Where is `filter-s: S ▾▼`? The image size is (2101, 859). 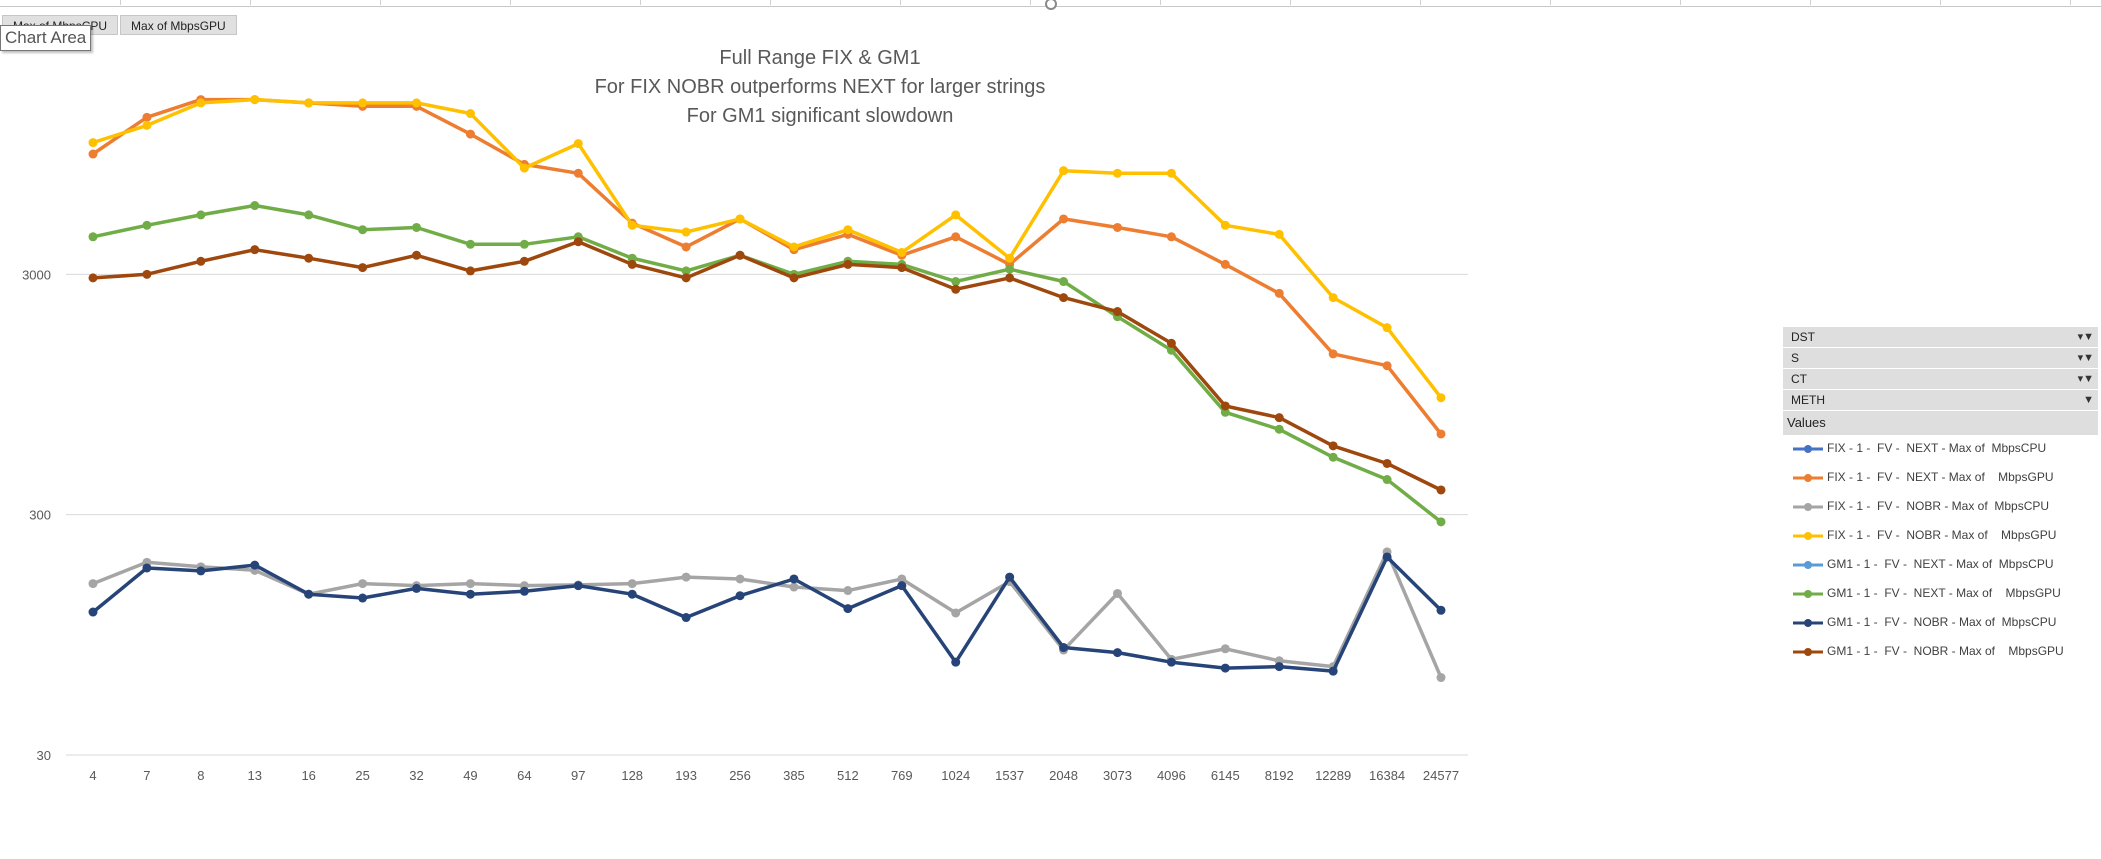
filter-s: S ▾▼ is located at coordinates (1940, 358).